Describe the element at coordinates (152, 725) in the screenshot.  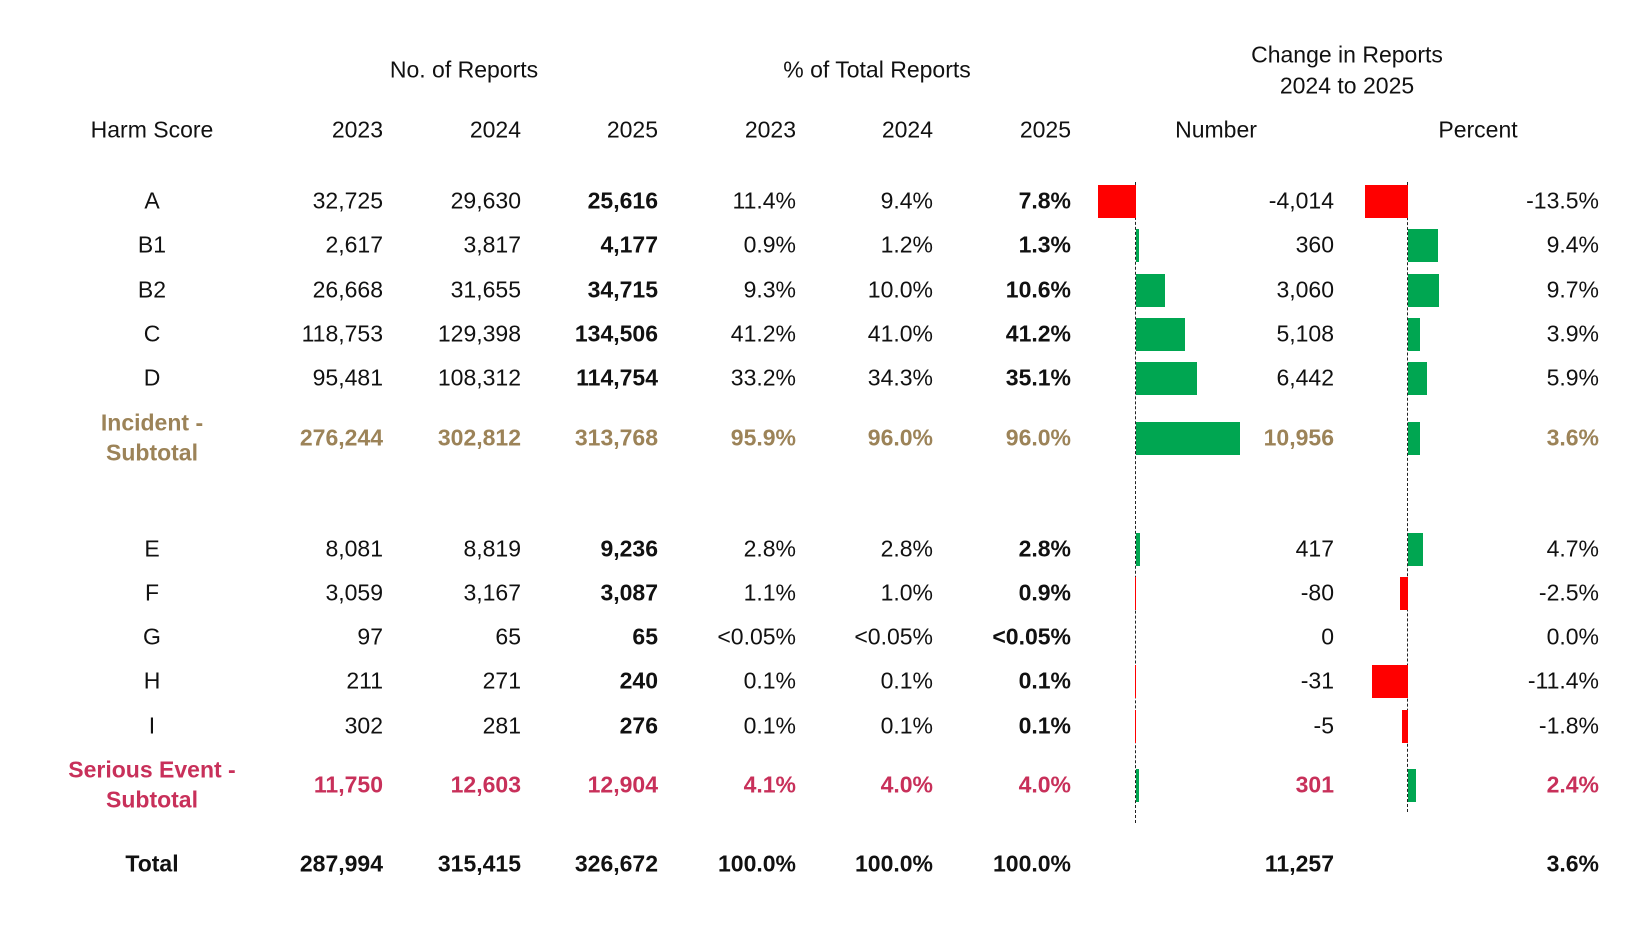
I see `row-label: I` at that location.